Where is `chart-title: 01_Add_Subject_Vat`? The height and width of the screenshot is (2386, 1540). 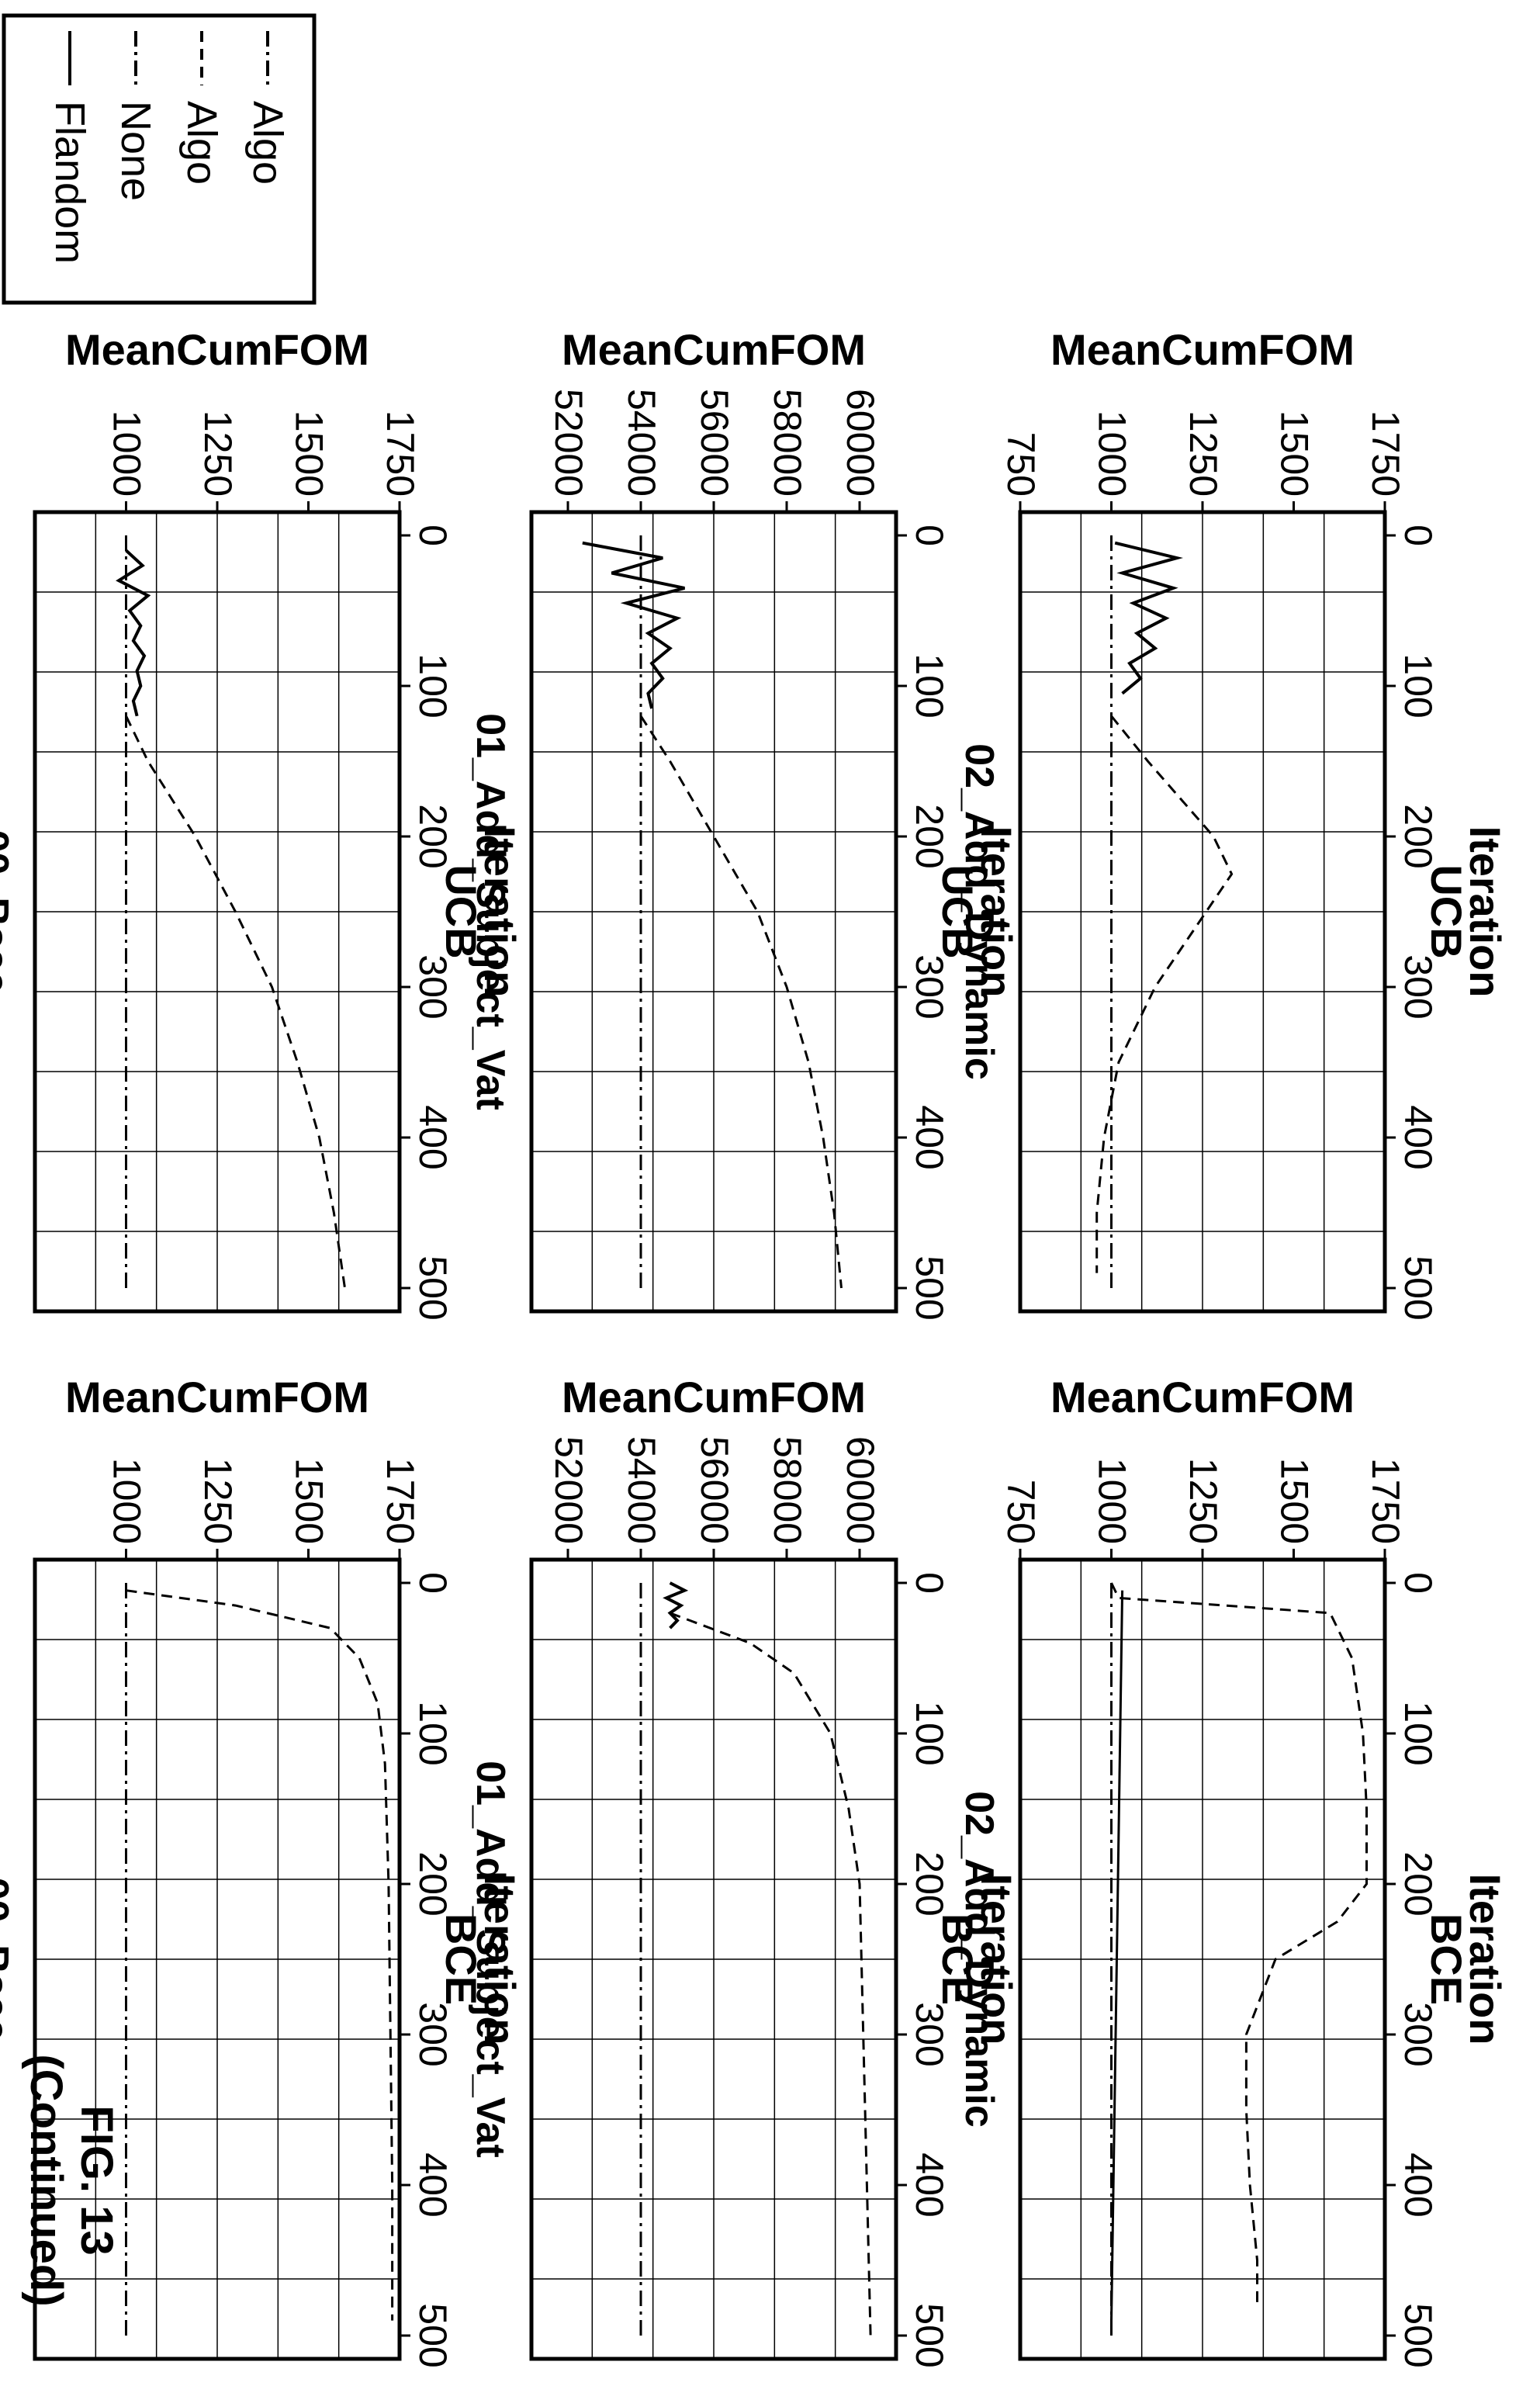 chart-title: 01_Add_Subject_Vat is located at coordinates (490, 911).